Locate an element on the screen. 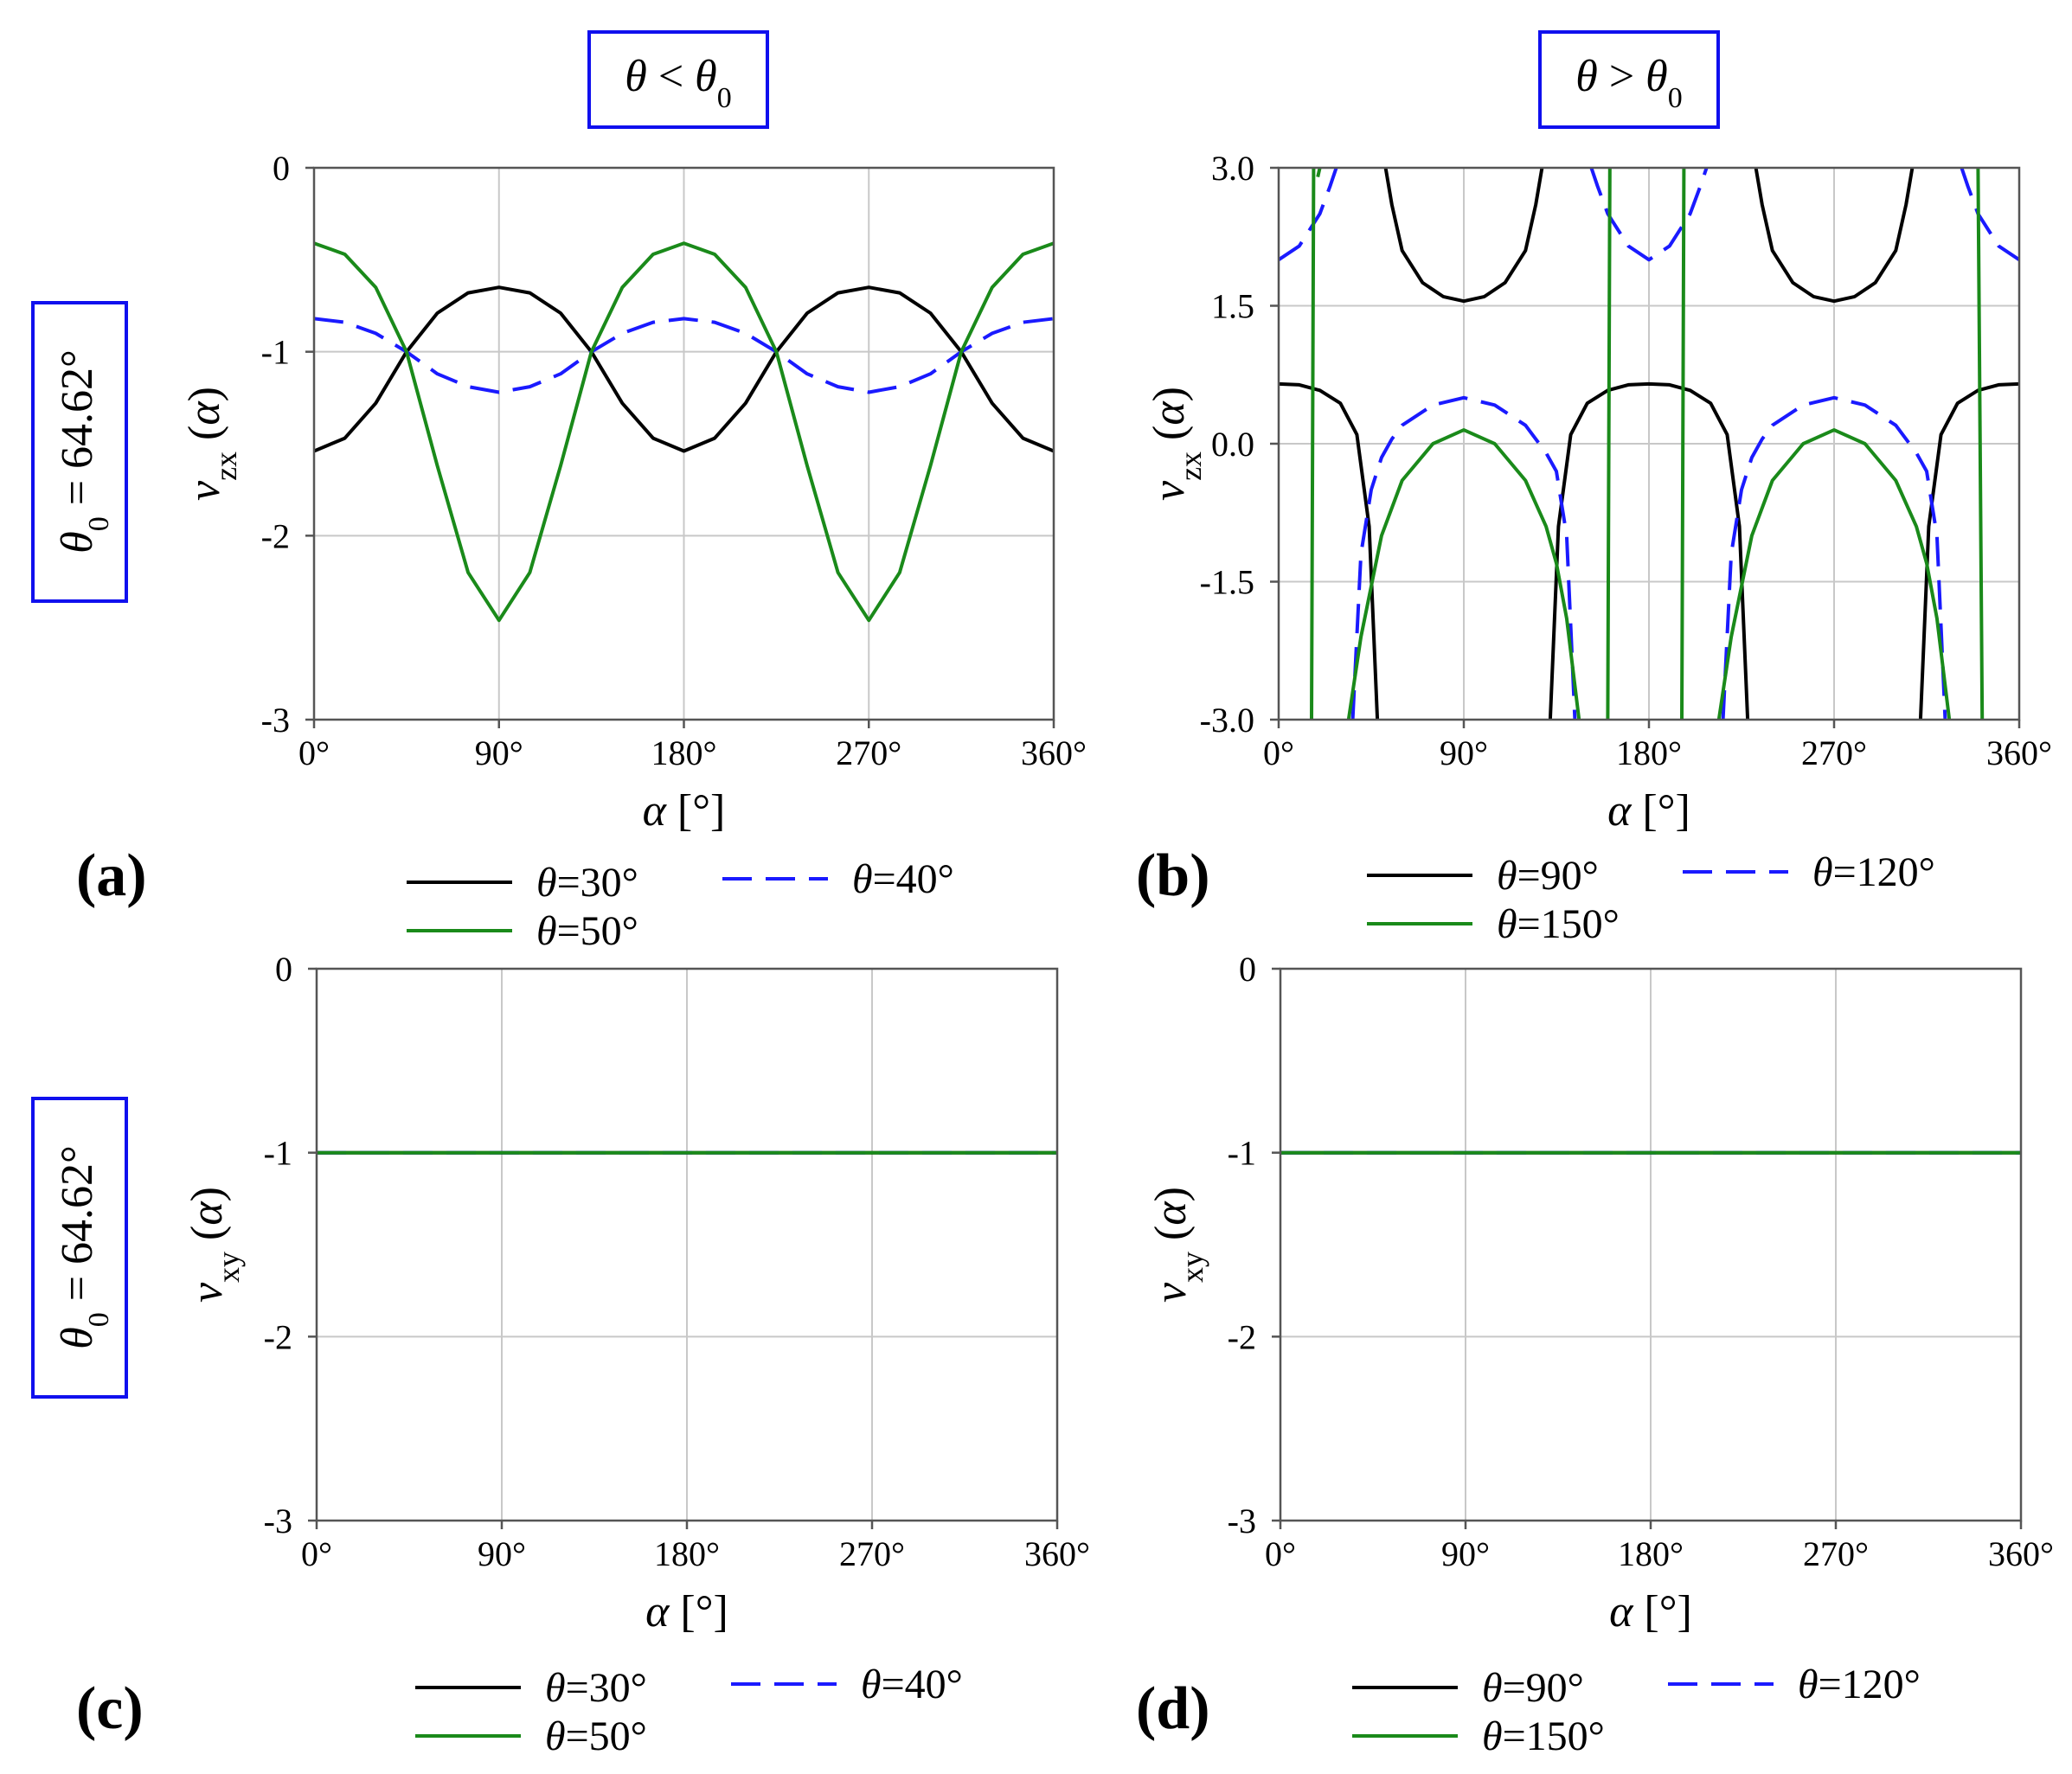 This screenshot has height=1774, width=2072. y-tick-label: -3.0 is located at coordinates (1227, 721).